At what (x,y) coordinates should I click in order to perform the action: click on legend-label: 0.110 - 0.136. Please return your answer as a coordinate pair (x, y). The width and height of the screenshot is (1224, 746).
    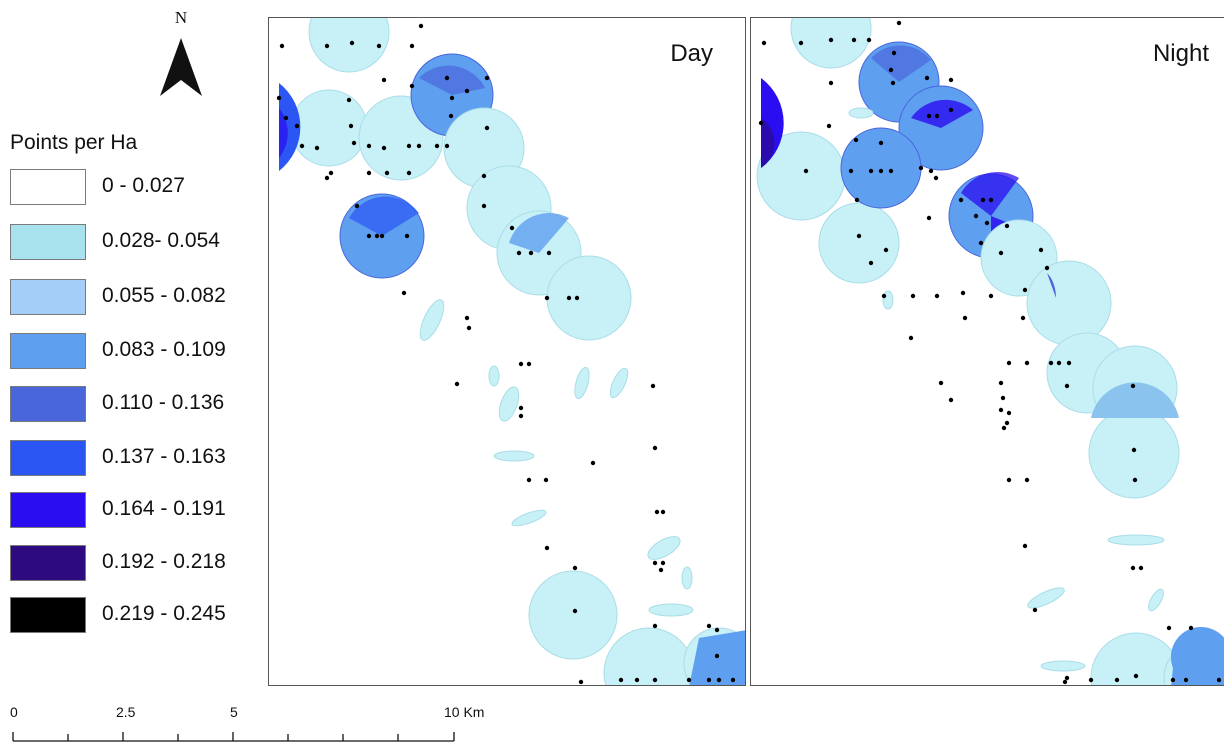
    Looking at the image, I should click on (163, 402).